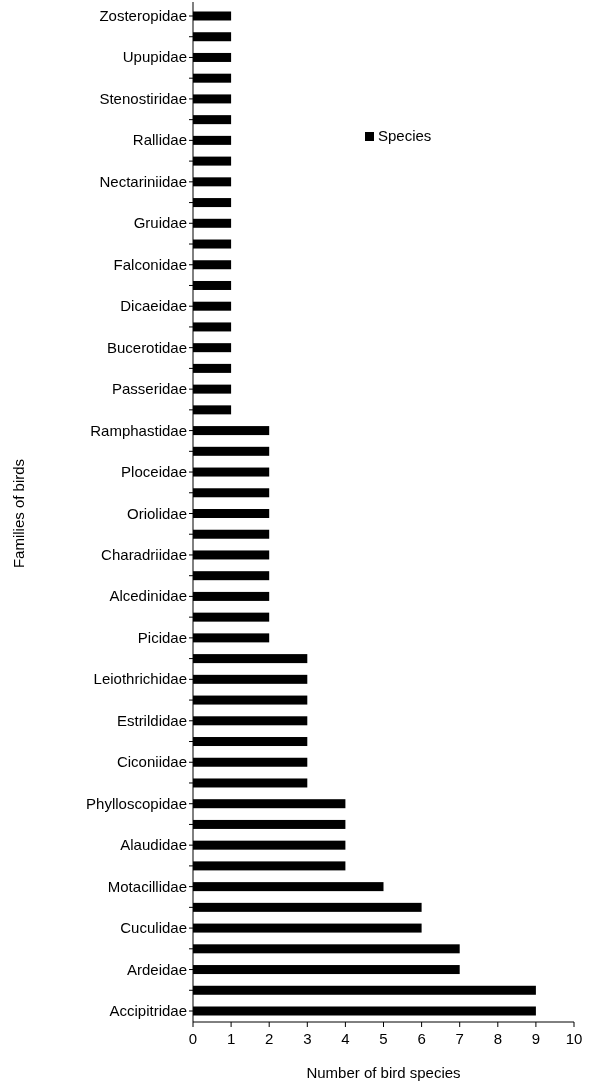  I want to click on y-tick-label: Leiothrichidae, so click(140, 679).